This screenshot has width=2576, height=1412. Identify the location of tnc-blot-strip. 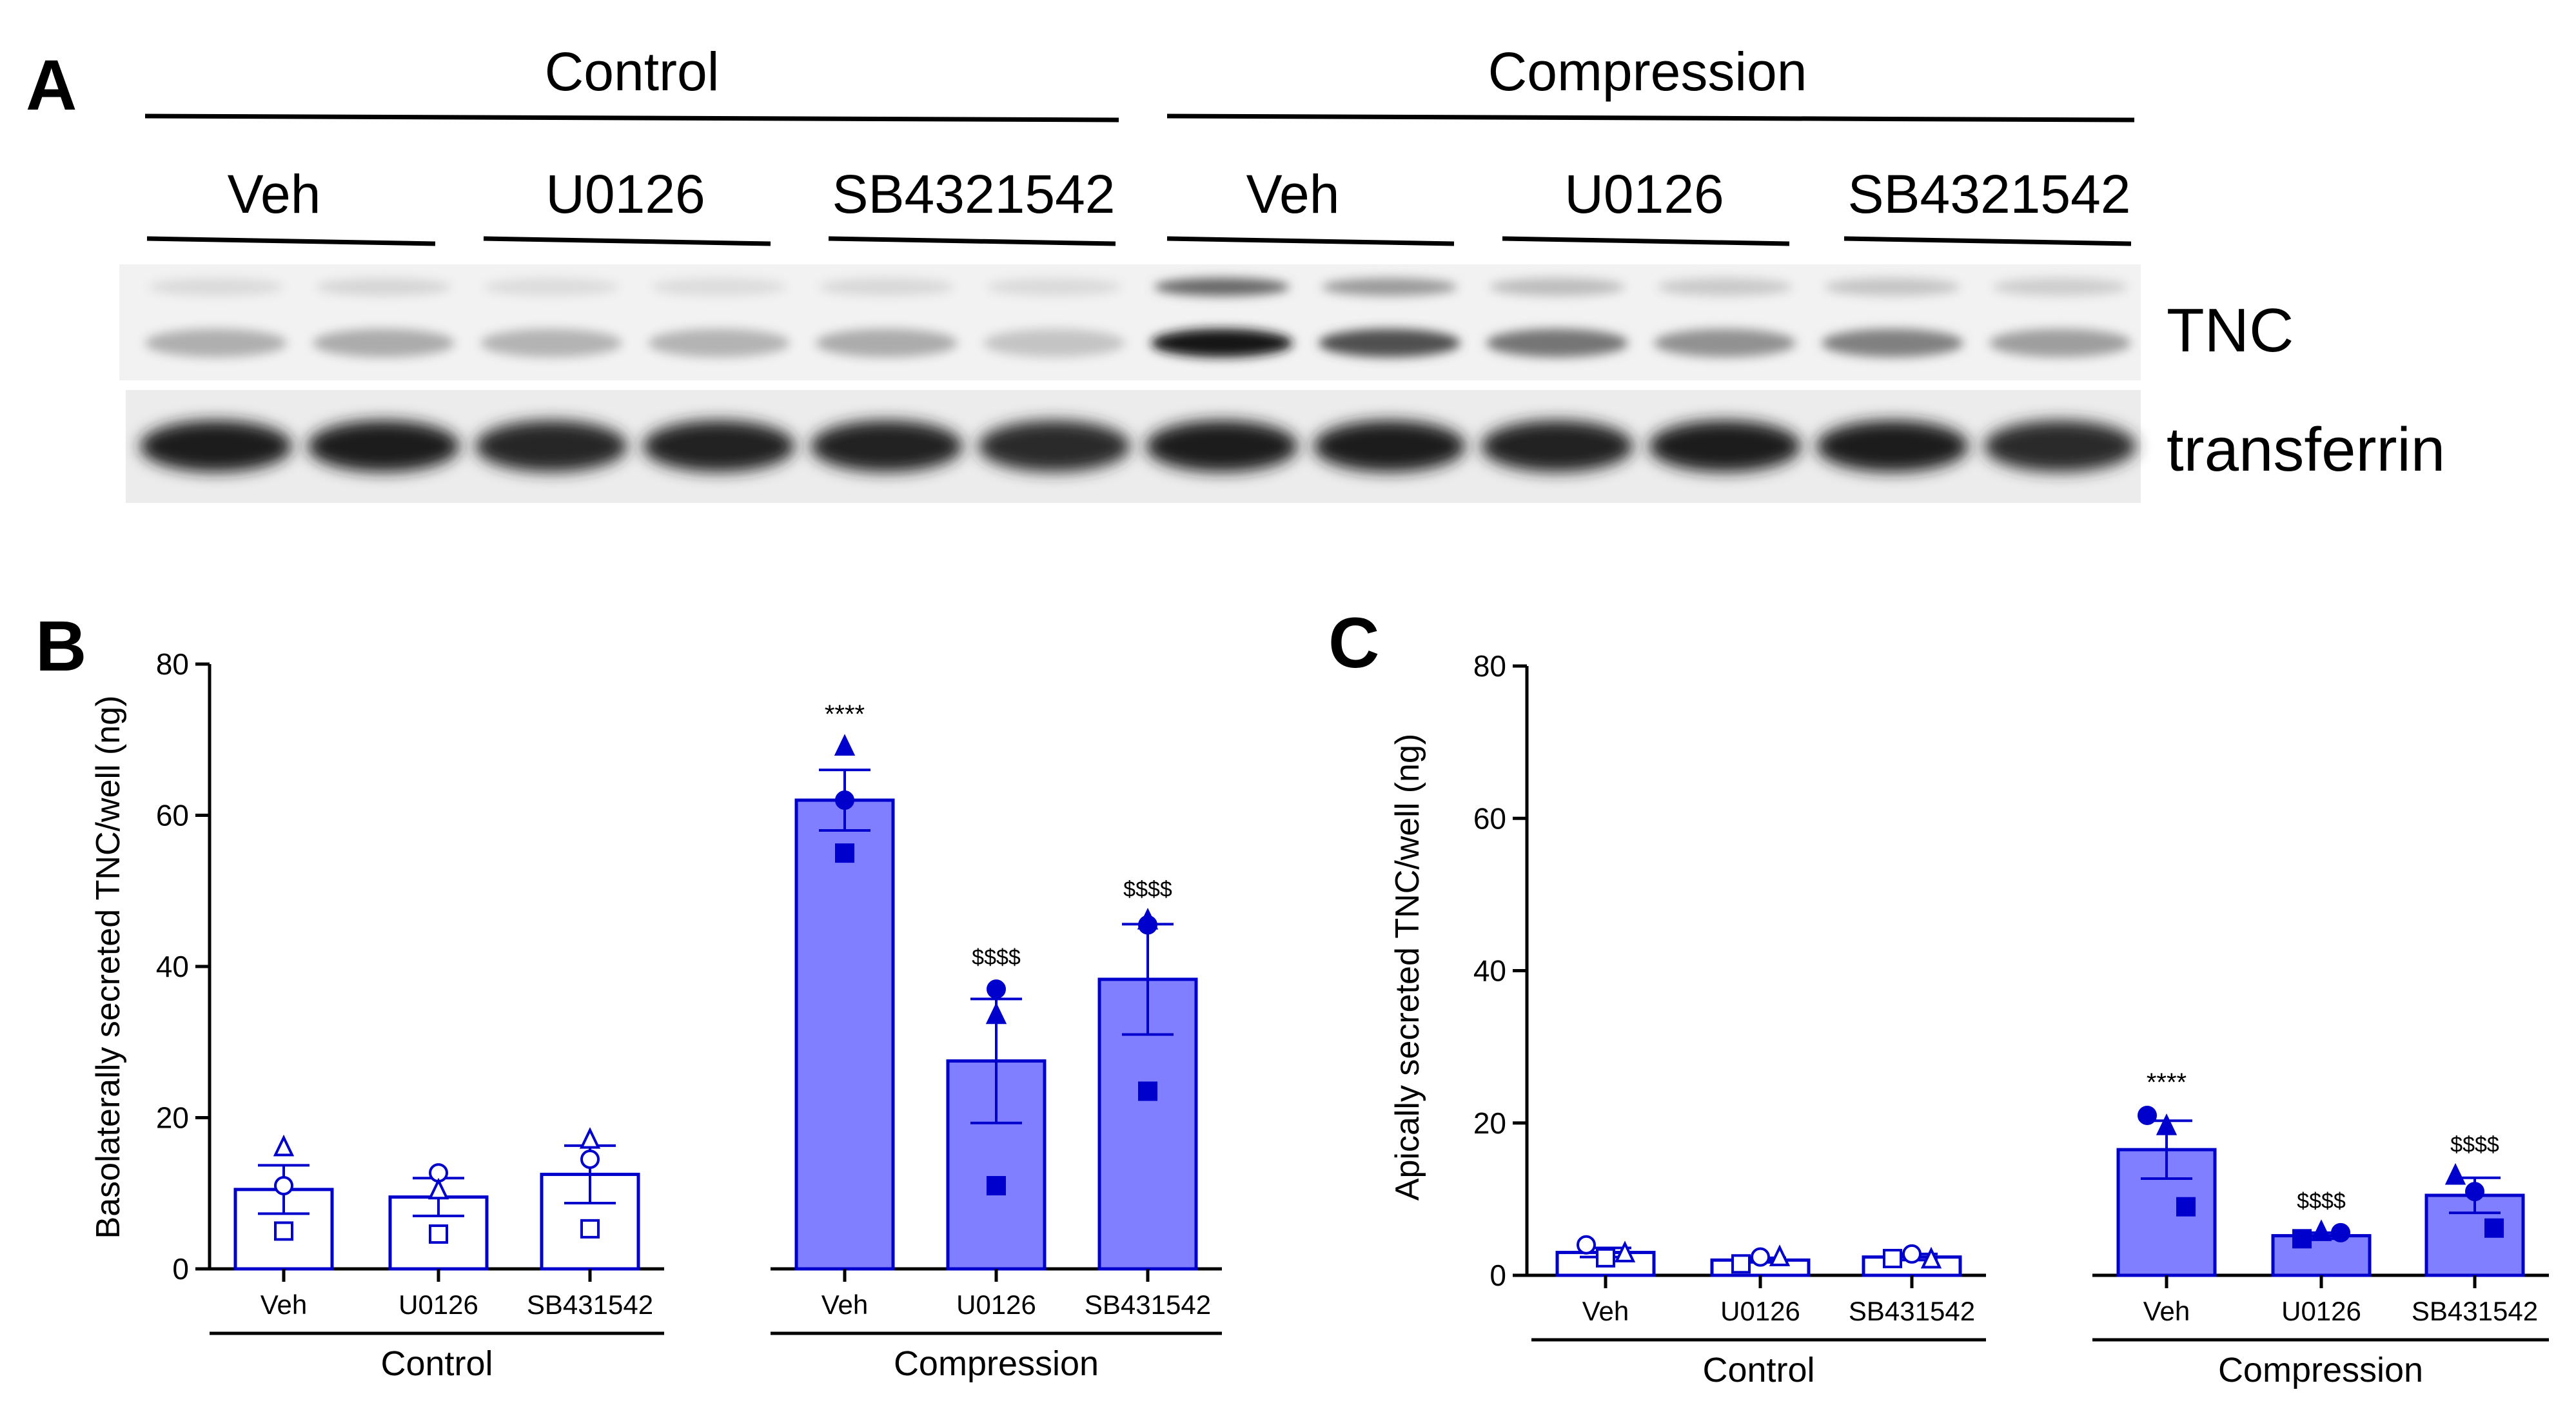
(1130, 322).